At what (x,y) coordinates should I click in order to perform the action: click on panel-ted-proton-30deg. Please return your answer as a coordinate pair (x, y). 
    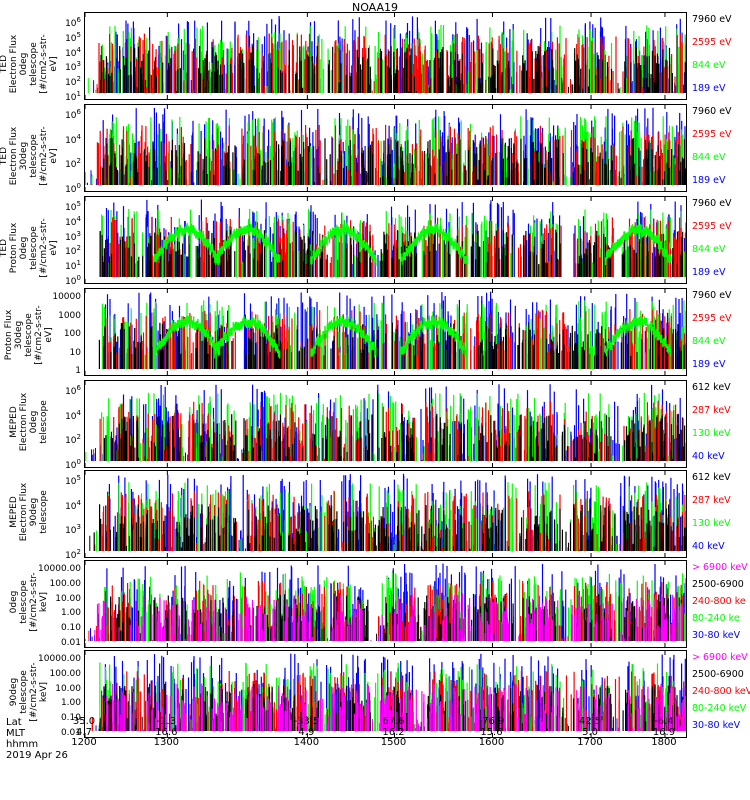
    Looking at the image, I should click on (385, 332).